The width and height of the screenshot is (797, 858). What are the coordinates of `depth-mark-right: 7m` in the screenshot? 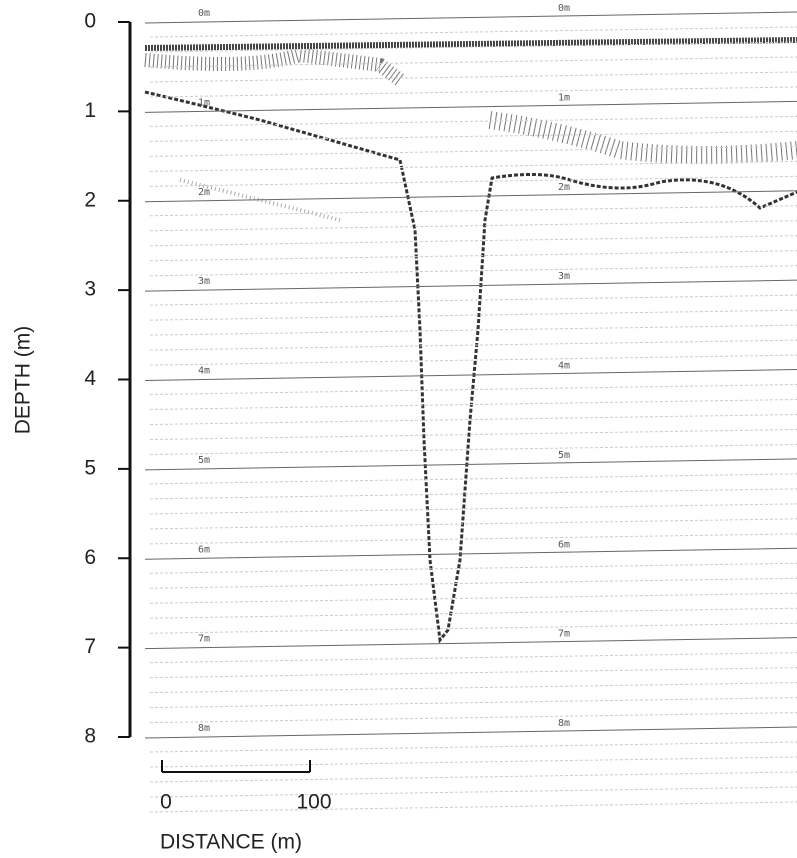 It's located at (564, 634).